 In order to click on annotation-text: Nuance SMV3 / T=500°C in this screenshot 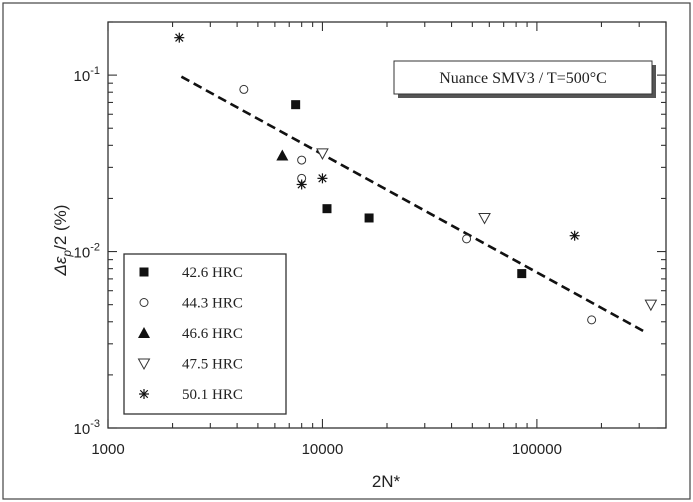, I will do `click(523, 78)`.